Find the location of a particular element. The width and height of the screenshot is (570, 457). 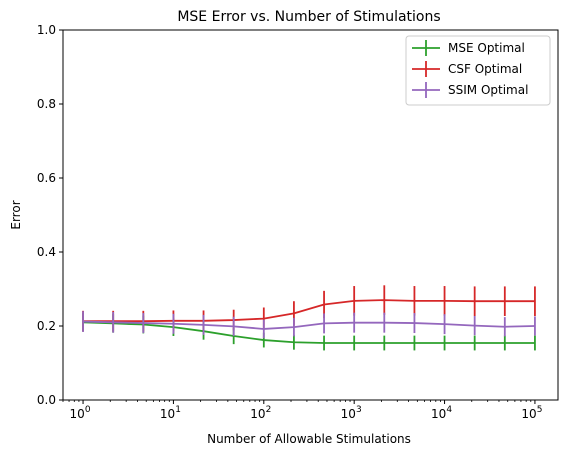

y-tick-label: 0.0 is located at coordinates (46, 400).